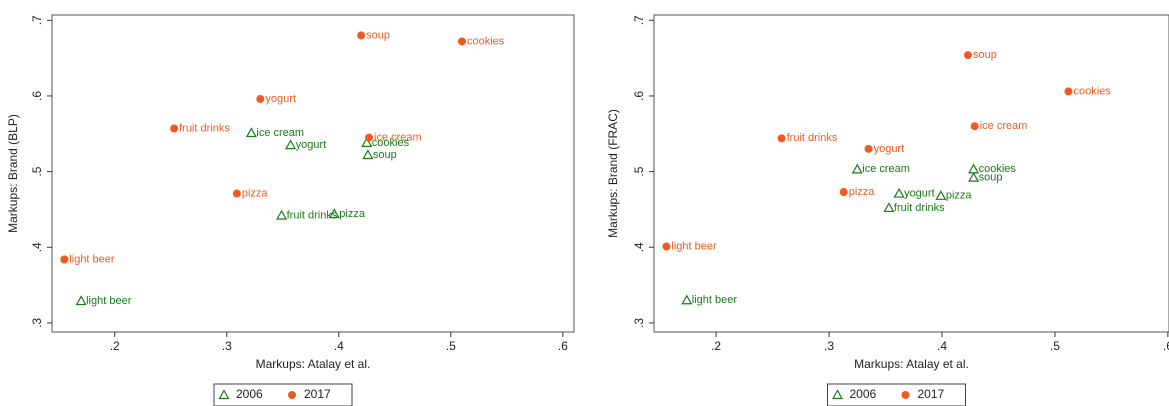 This screenshot has height=406, width=1169. I want to click on y-axis-title: Markups: Brand (FRAC), so click(613, 173).